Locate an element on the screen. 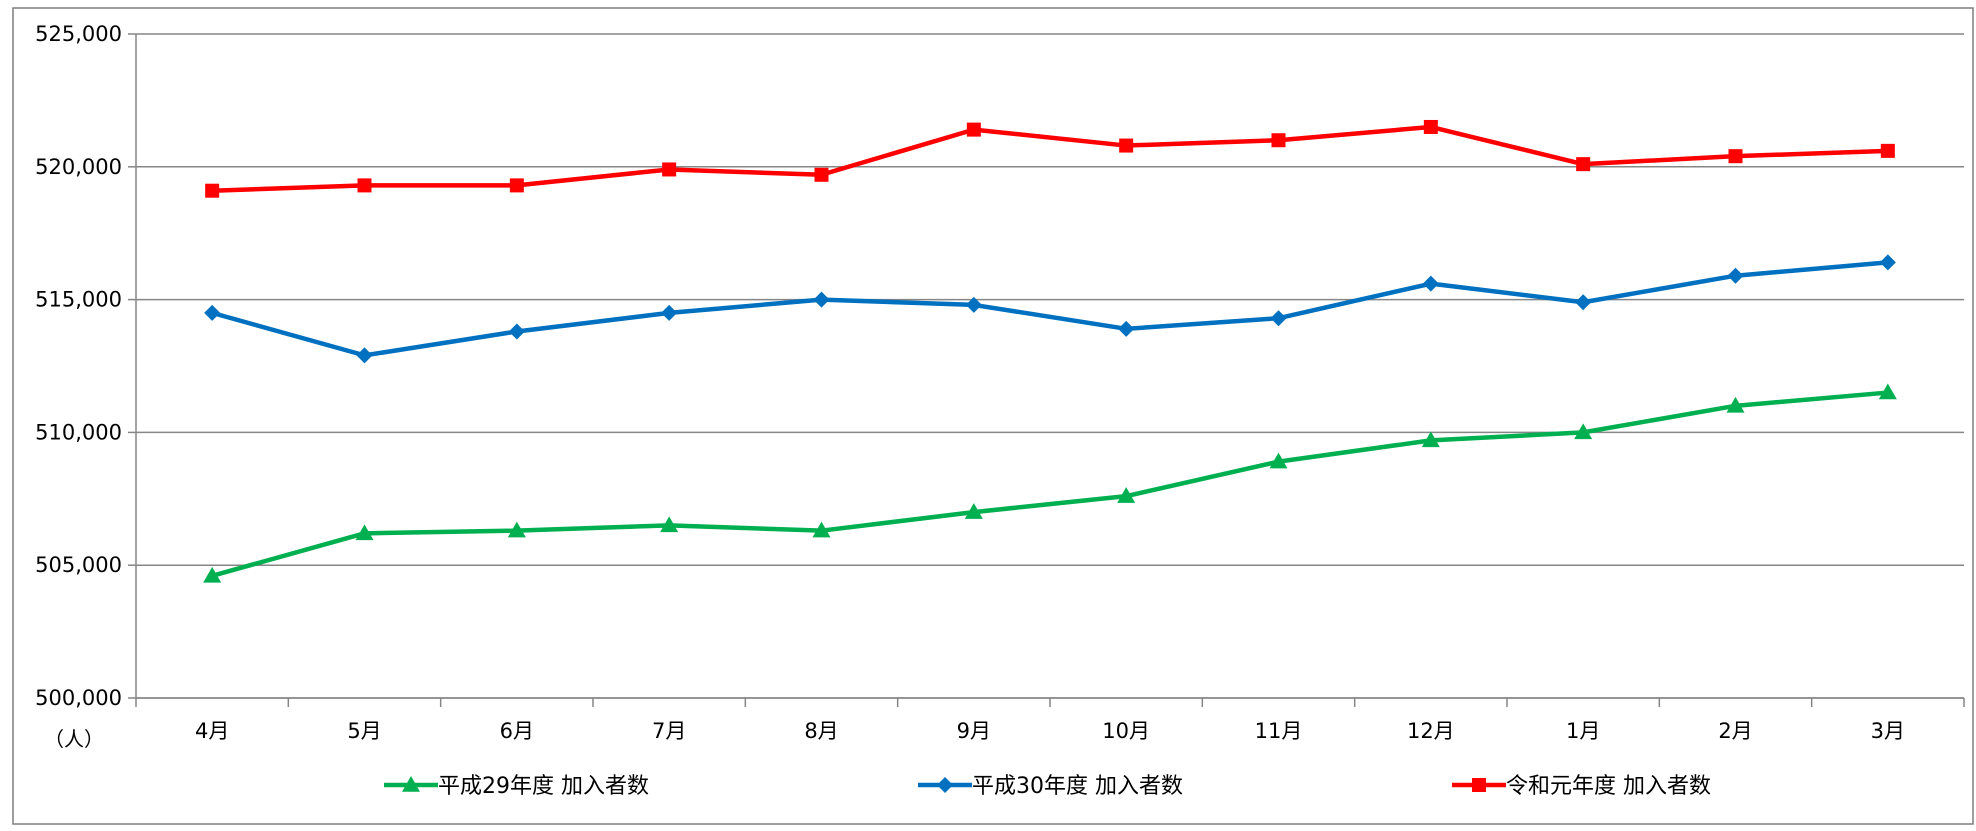 This screenshot has width=1976, height=831. y-tick-label: 505,000 is located at coordinates (78, 565).